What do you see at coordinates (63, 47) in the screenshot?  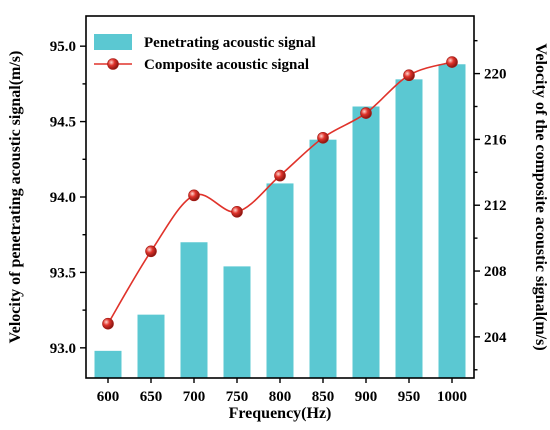 I see `y-left-tick-label: 95.0` at bounding box center [63, 47].